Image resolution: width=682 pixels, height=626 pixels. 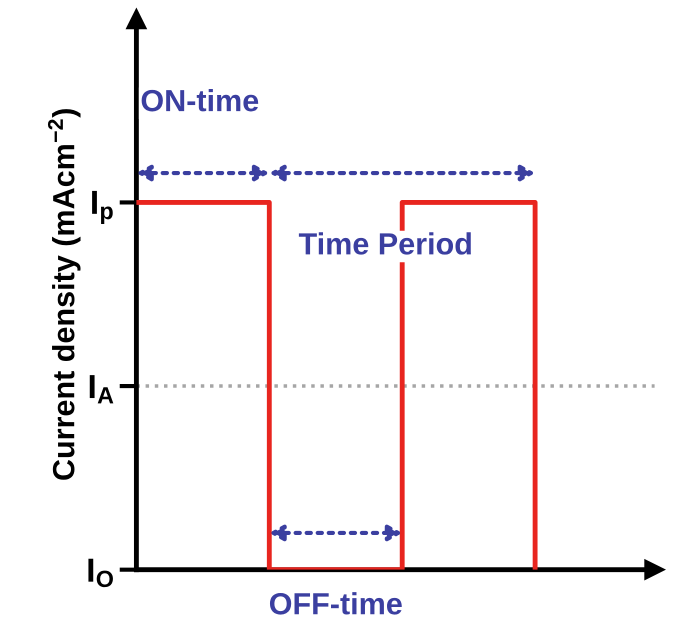 What do you see at coordinates (102, 207) in the screenshot?
I see `text: I$_{p}$` at bounding box center [102, 207].